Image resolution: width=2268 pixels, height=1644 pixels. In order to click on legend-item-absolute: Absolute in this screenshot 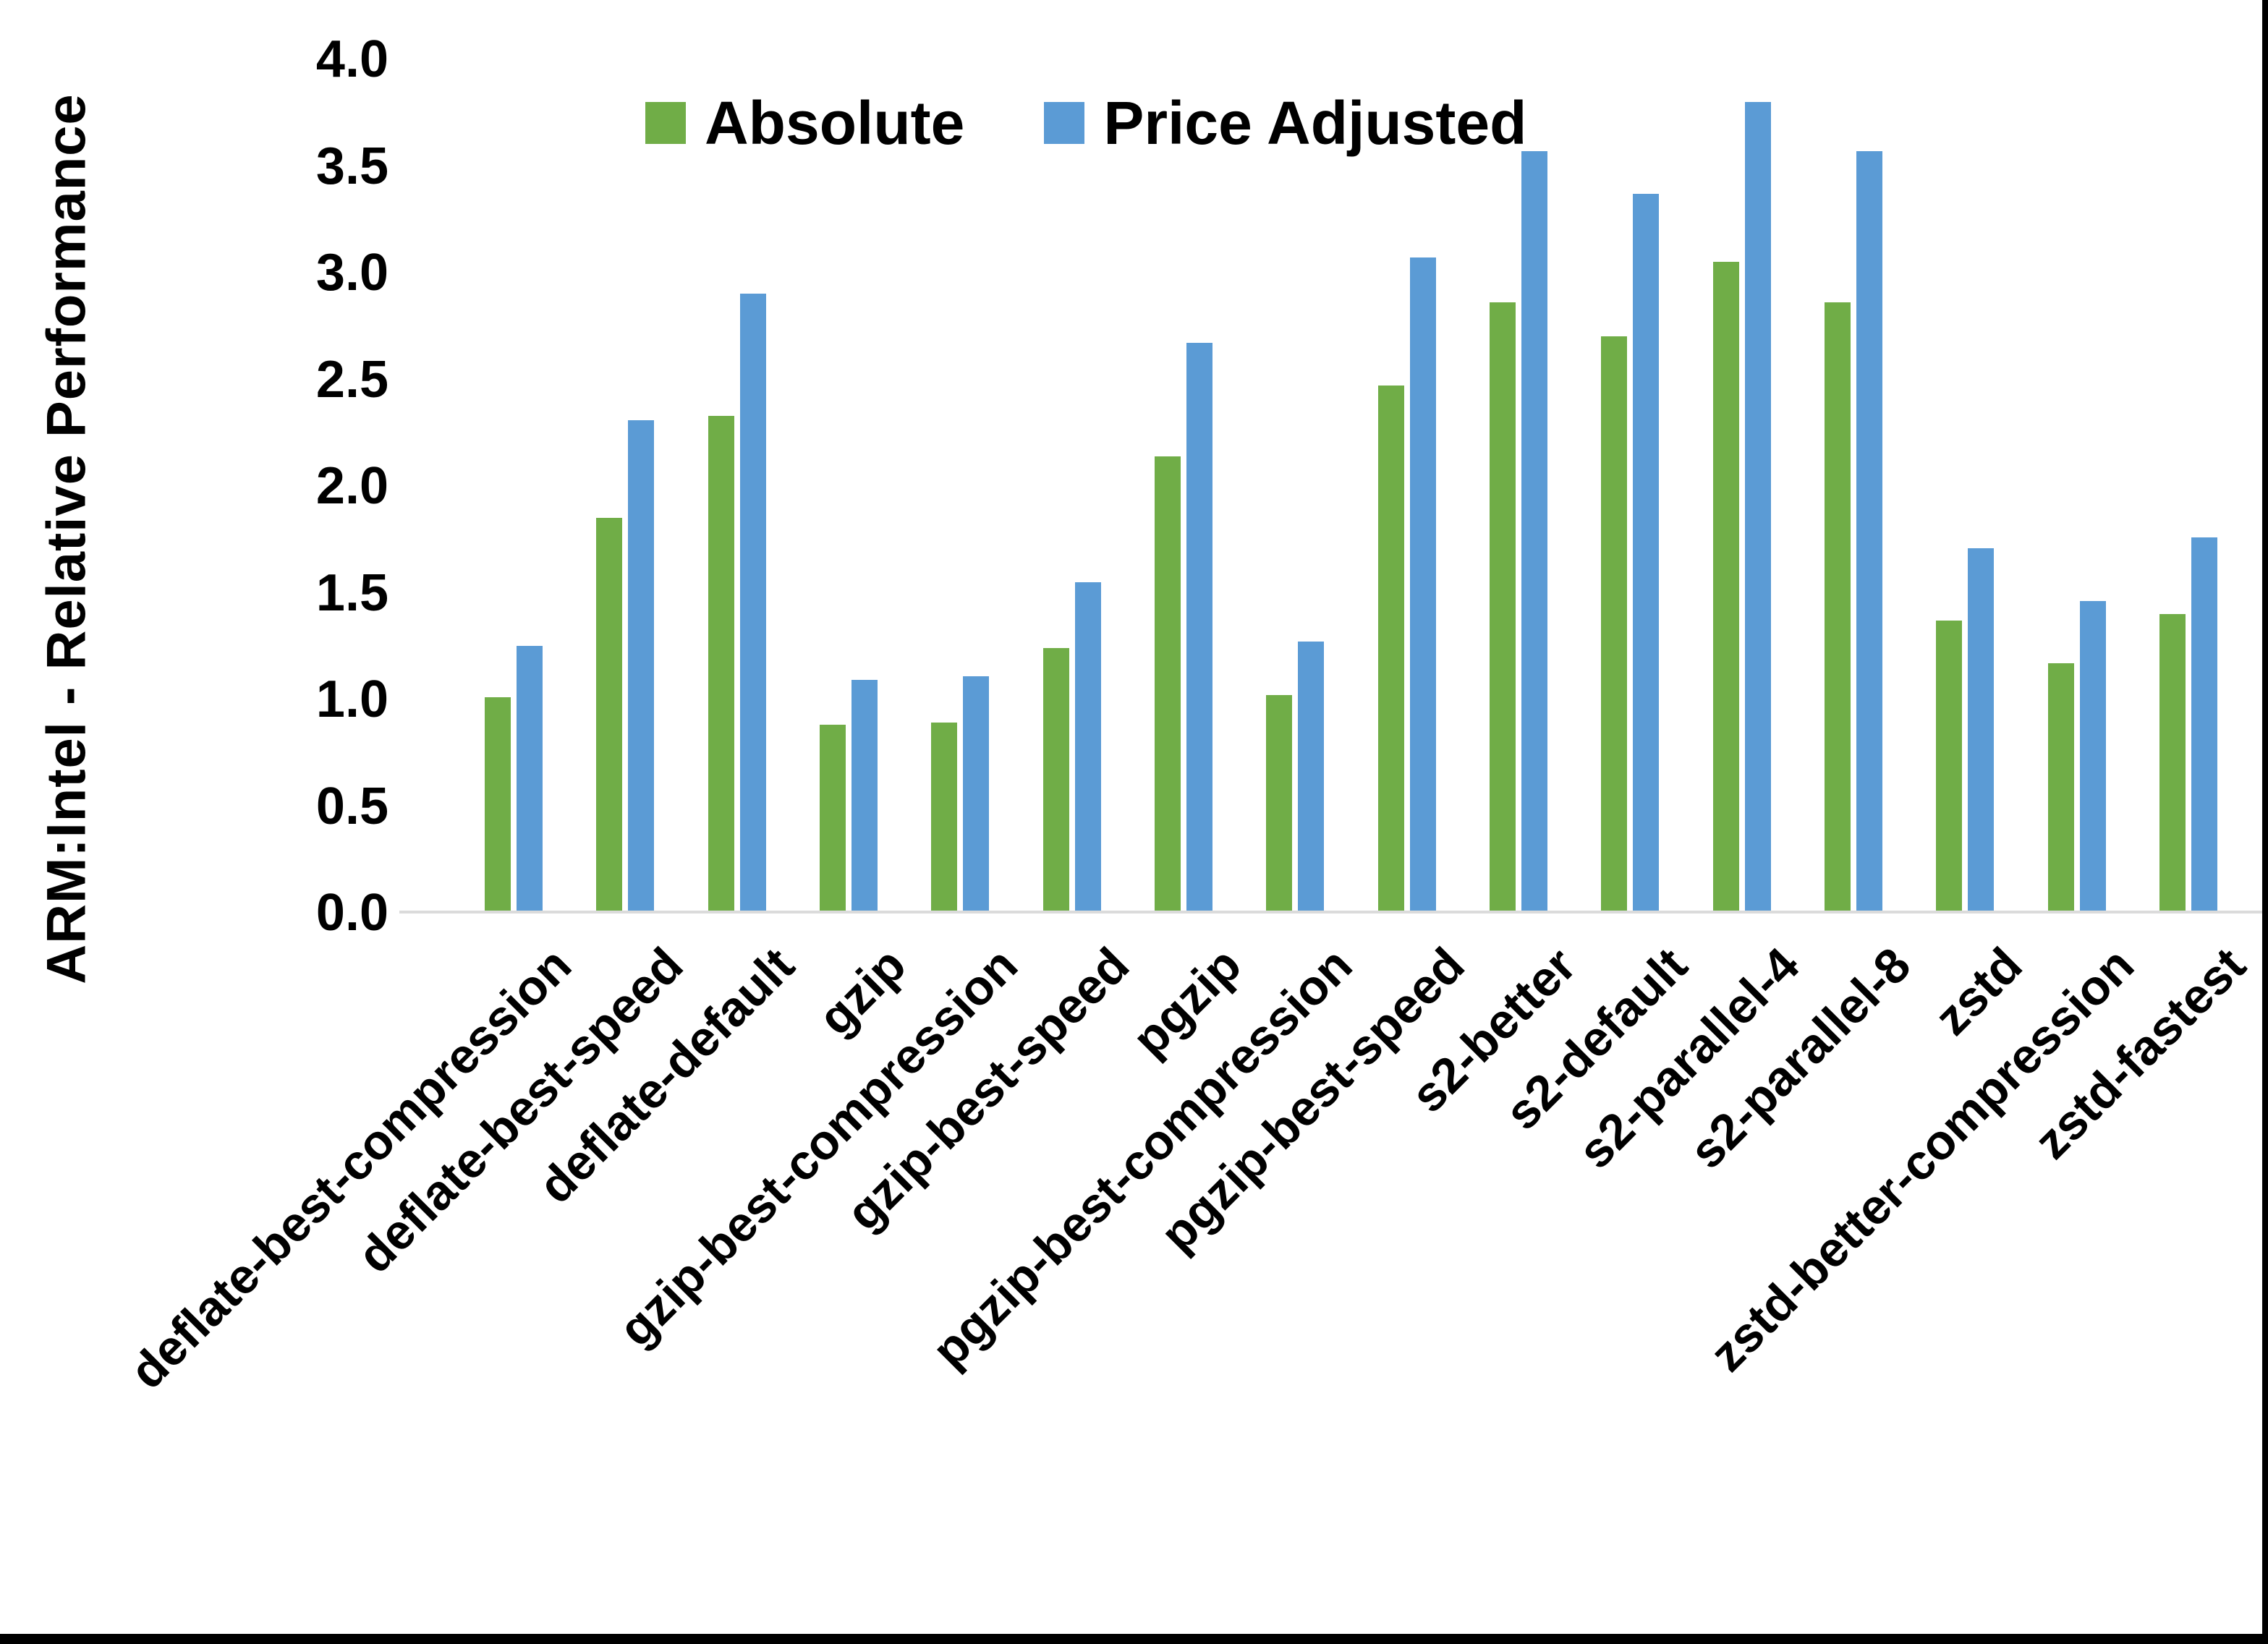, I will do `click(804, 123)`.